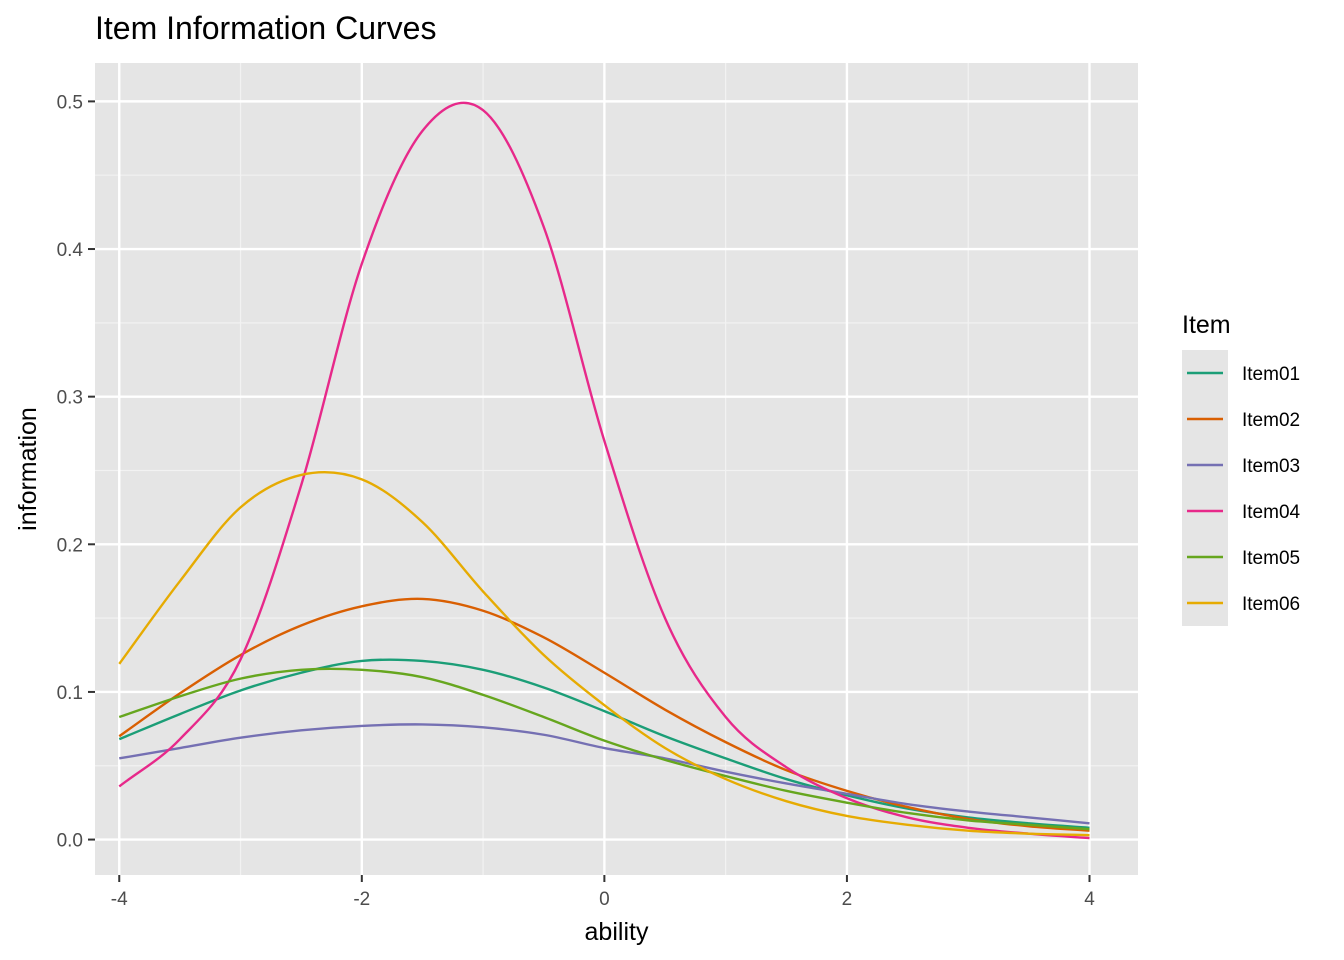  Describe the element at coordinates (361, 899) in the screenshot. I see `x-tick-label: -2` at that location.